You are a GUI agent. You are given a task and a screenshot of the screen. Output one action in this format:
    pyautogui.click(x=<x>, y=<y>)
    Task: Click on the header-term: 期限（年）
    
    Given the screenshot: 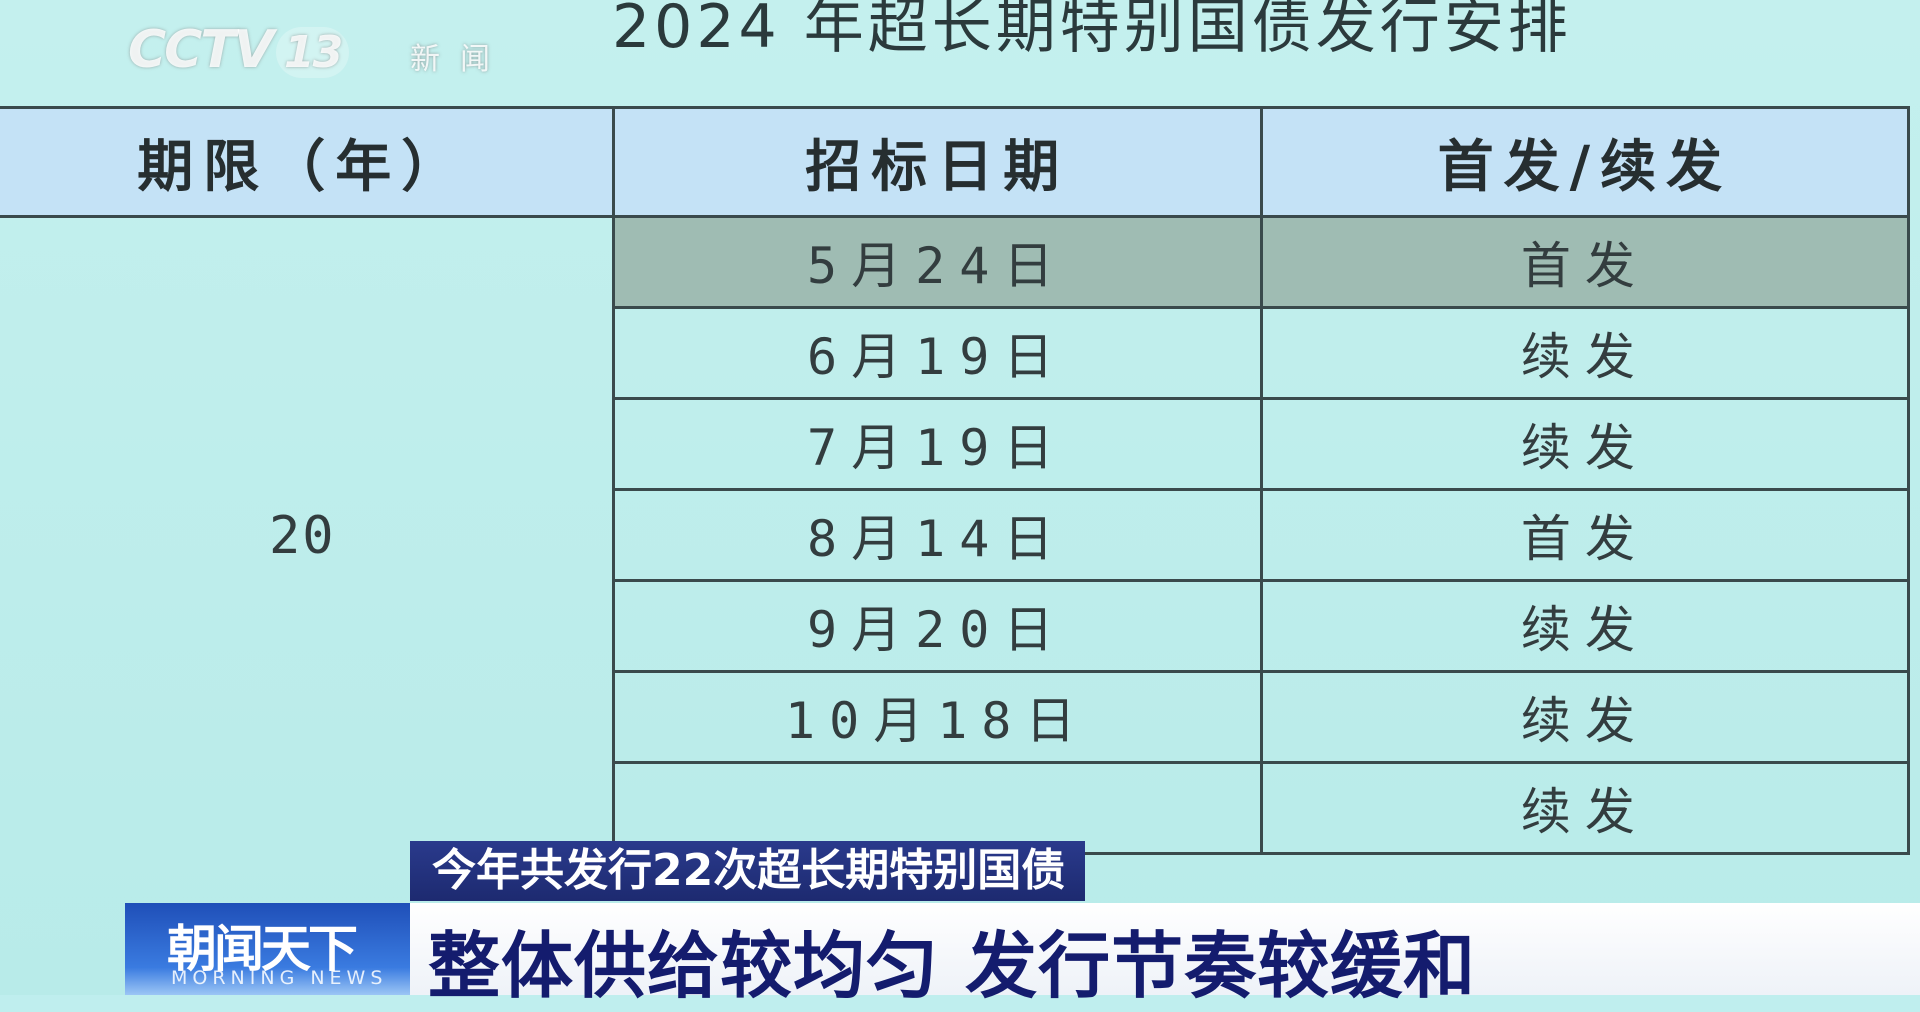 What is the action you would take?
    pyautogui.click(x=307, y=162)
    